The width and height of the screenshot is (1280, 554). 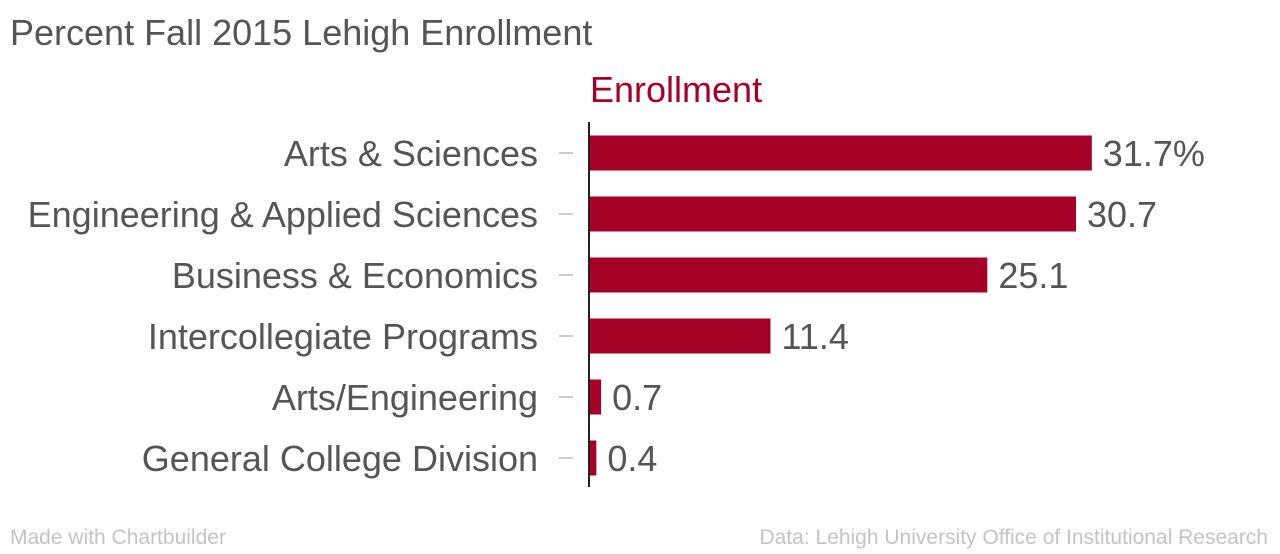 What do you see at coordinates (301, 32) in the screenshot?
I see `chart-title: Percent Fall 2015 Lehigh Enrollment` at bounding box center [301, 32].